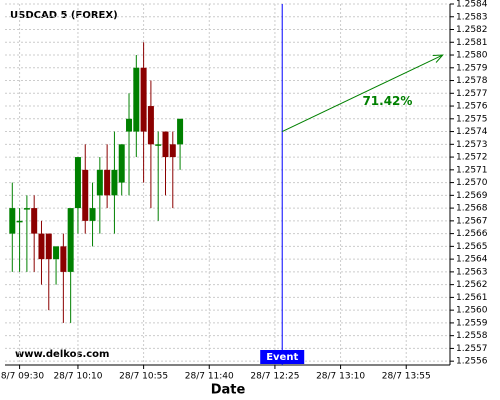 The width and height of the screenshot is (500, 400). Describe the element at coordinates (472, 349) in the screenshot. I see `y-tick-label: 1.2557` at that location.